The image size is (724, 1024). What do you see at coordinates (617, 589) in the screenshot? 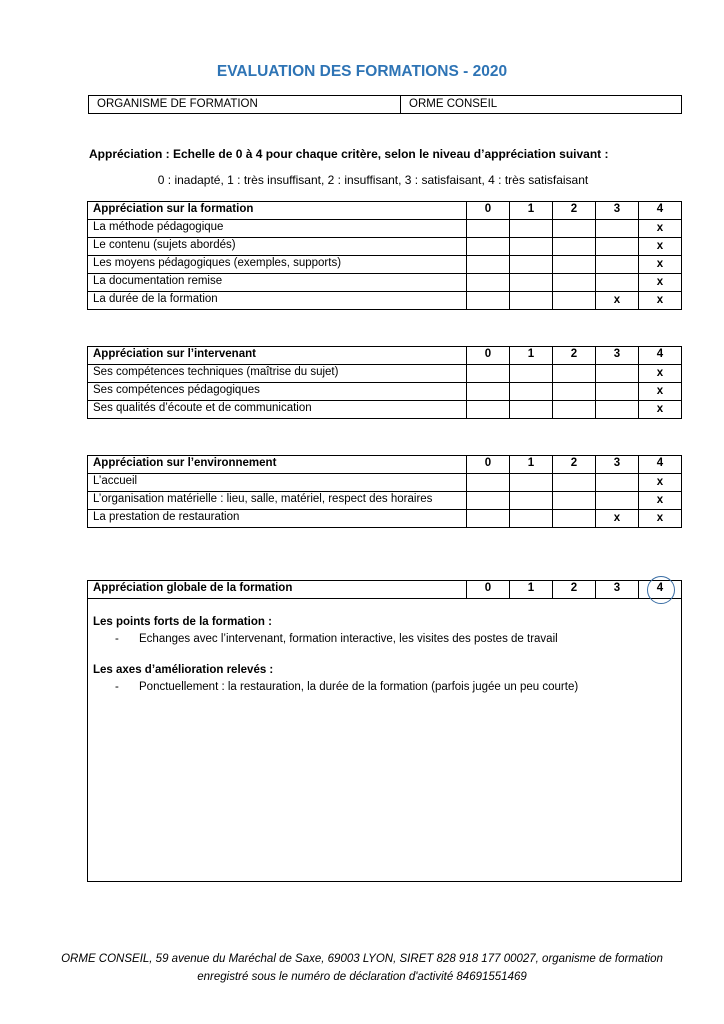
I see `global-score-3: 3` at bounding box center [617, 589].